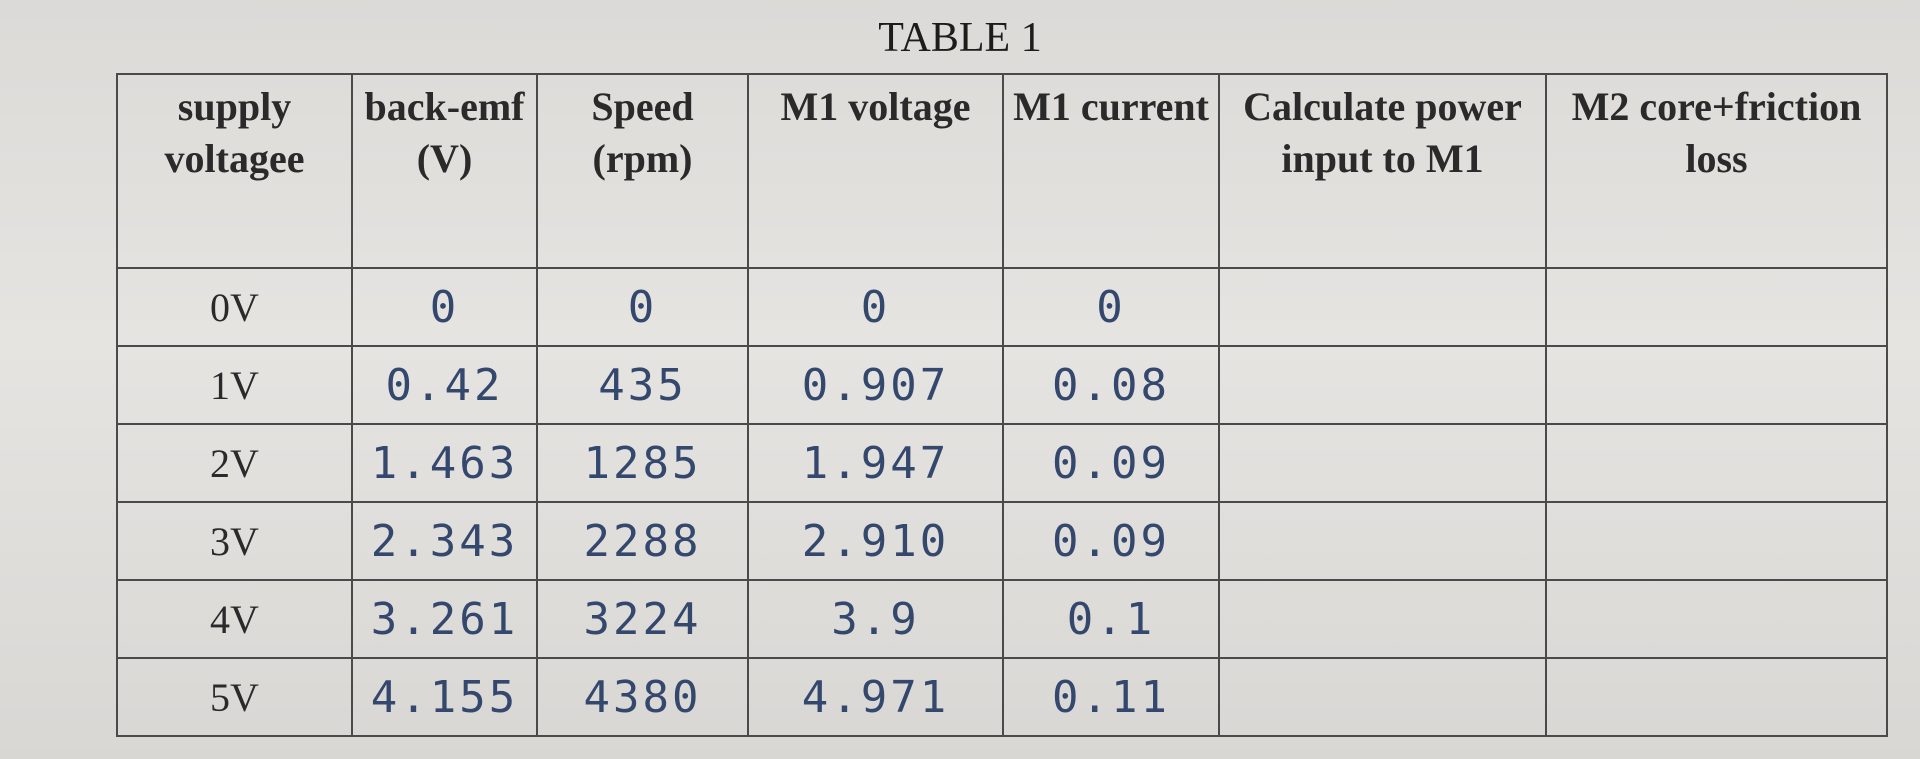 This screenshot has width=1920, height=759. Describe the element at coordinates (1111, 697) in the screenshot. I see `cell: 0.11` at that location.